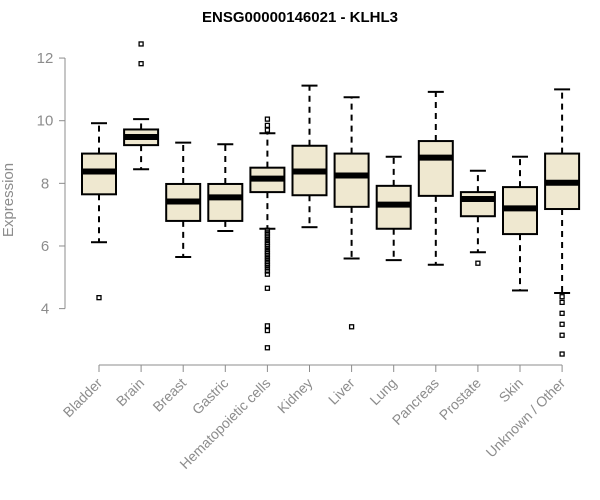 The width and height of the screenshot is (600, 500). I want to click on y-tick-label: 10, so click(45, 121).